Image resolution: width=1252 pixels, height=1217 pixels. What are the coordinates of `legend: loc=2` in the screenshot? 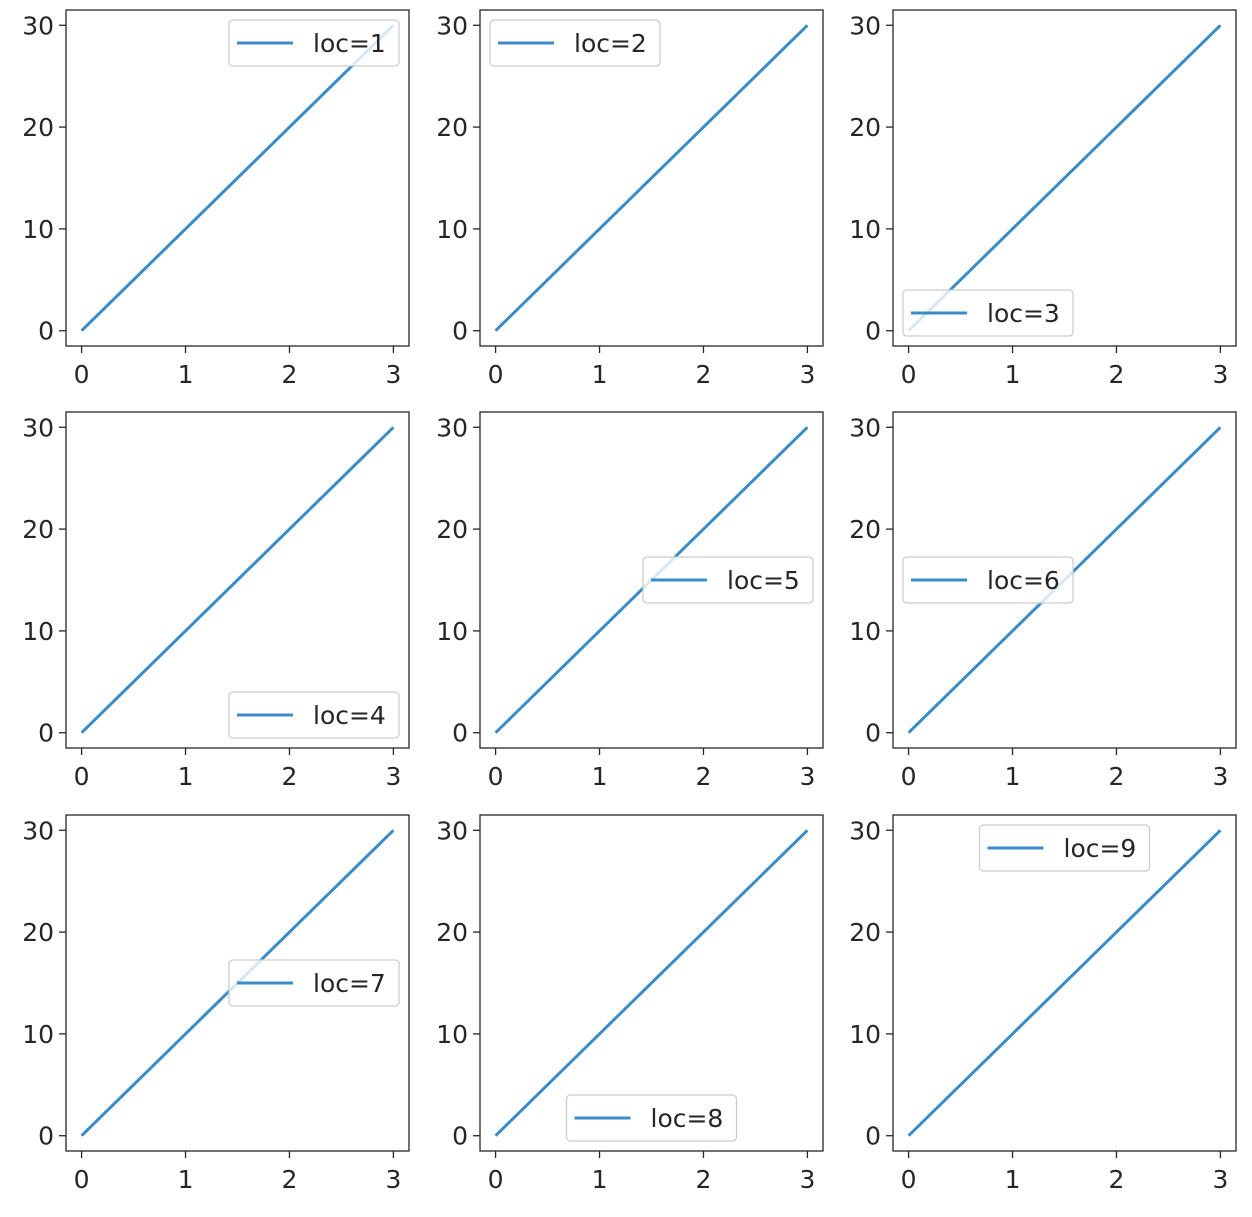 It's located at (575, 43).